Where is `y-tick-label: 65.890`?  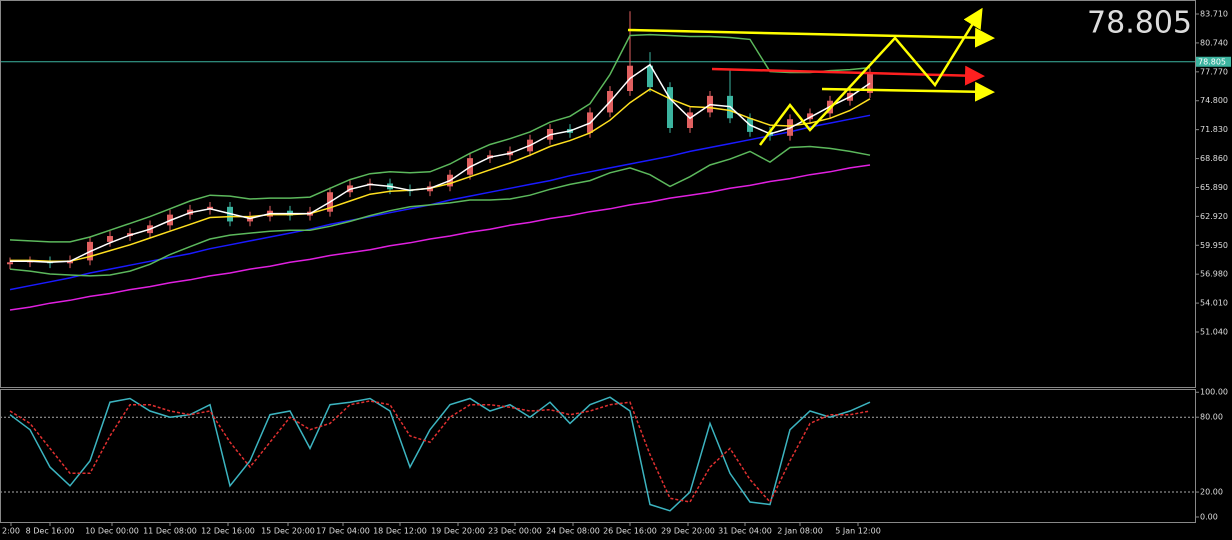 y-tick-label: 65.890 is located at coordinates (1214, 187).